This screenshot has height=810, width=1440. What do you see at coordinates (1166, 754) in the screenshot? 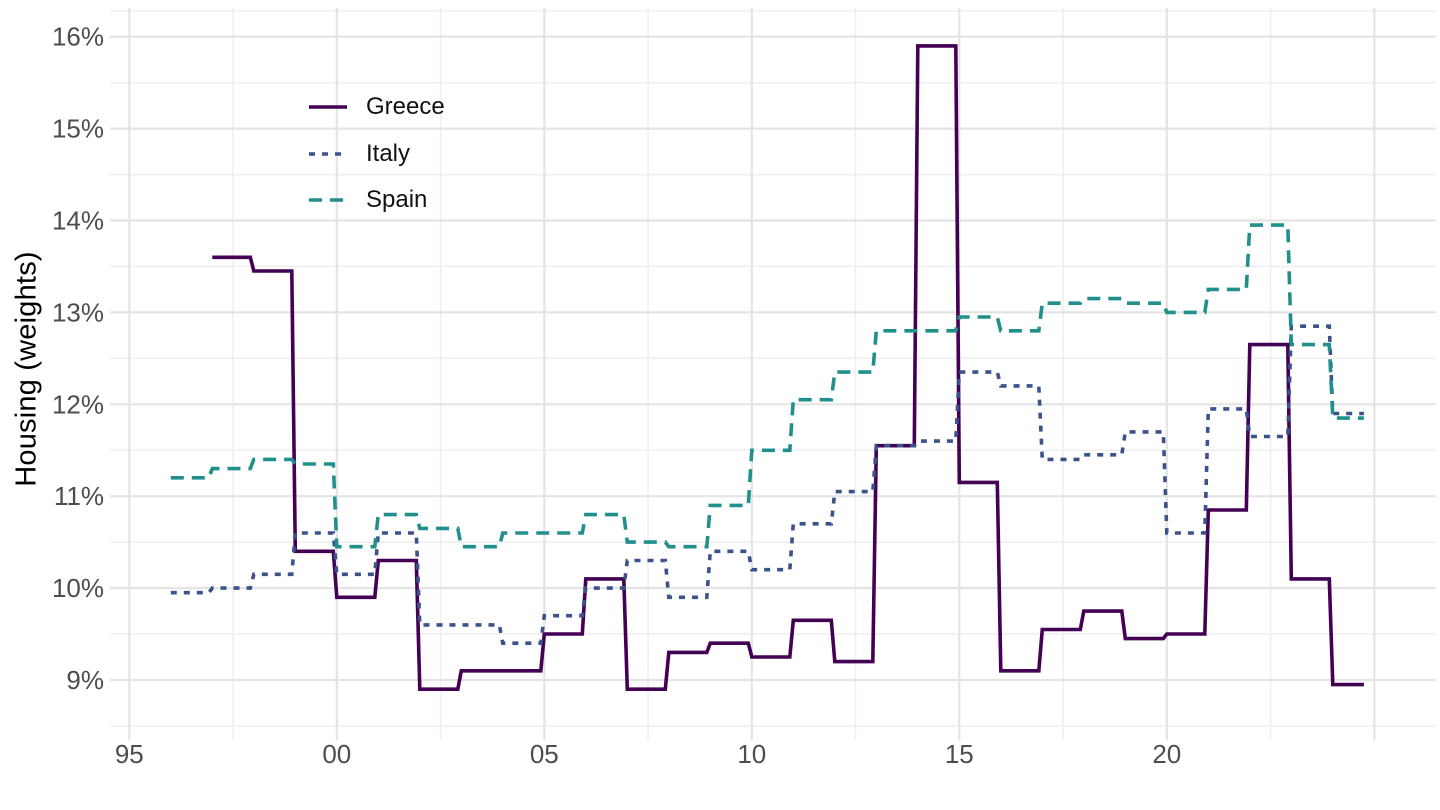
I see `x-tick-label-20: 20` at bounding box center [1166, 754].